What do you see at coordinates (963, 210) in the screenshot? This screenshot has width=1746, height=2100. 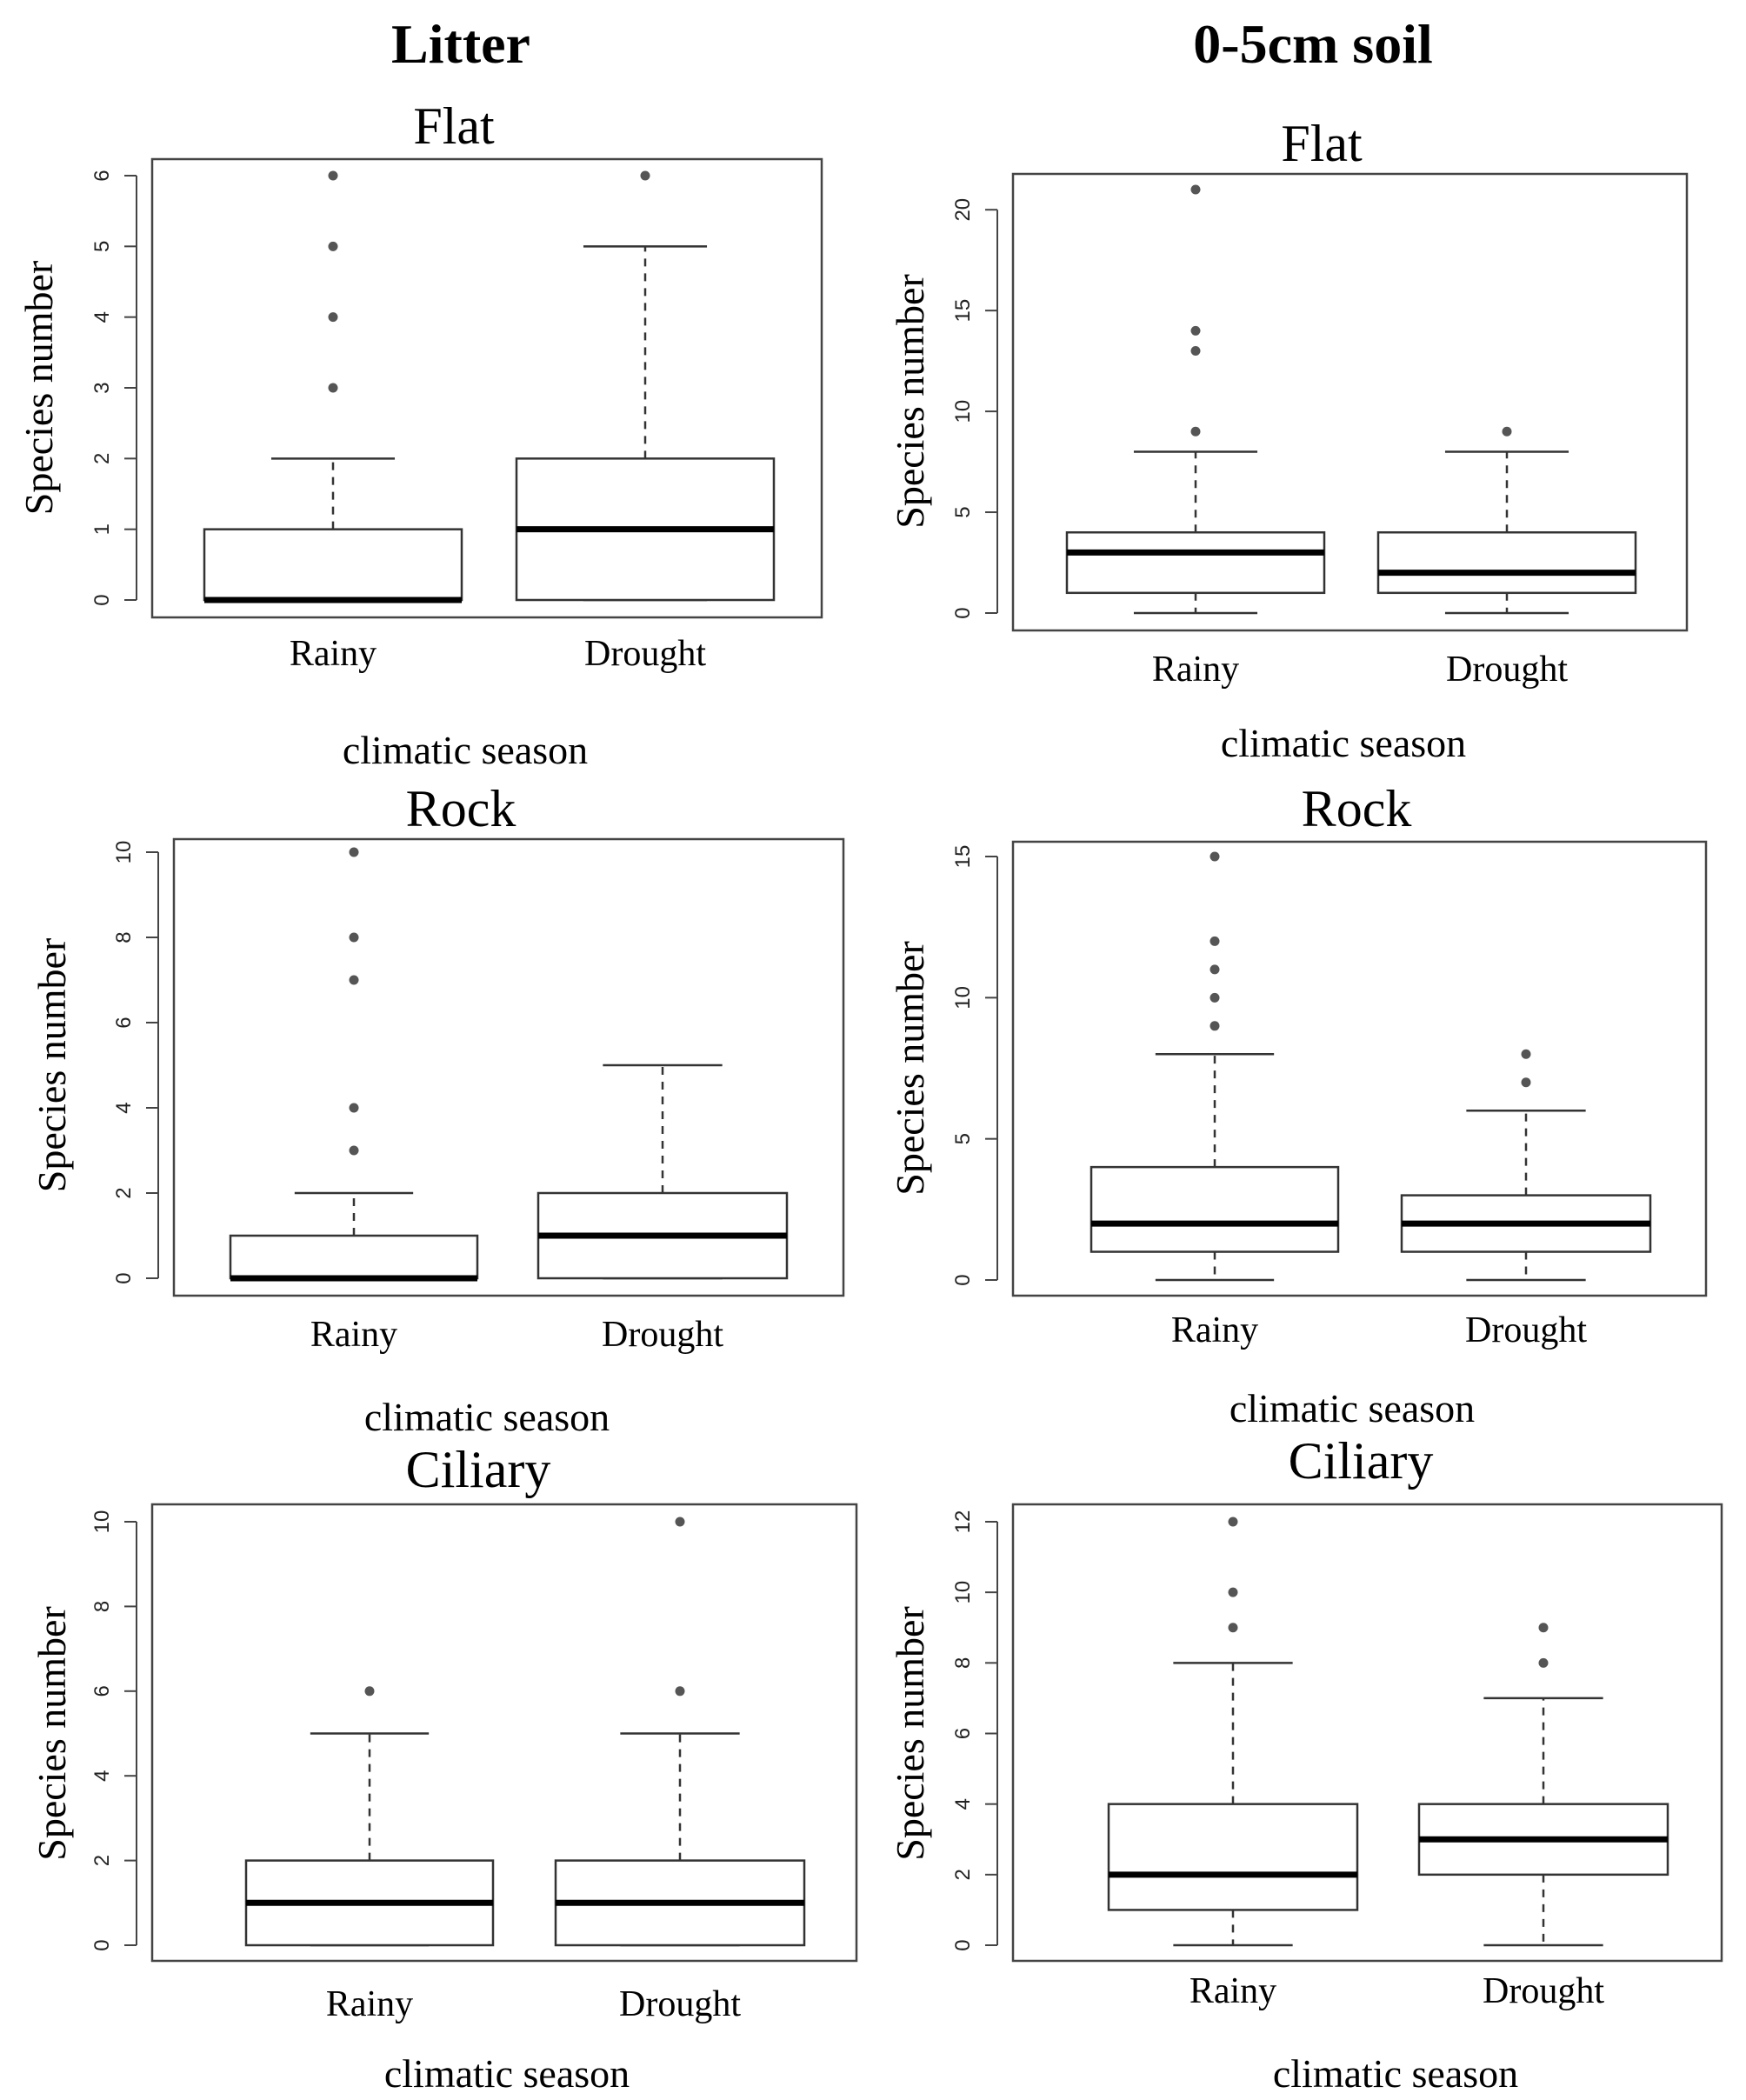 I see `y-tick-label: 20` at bounding box center [963, 210].